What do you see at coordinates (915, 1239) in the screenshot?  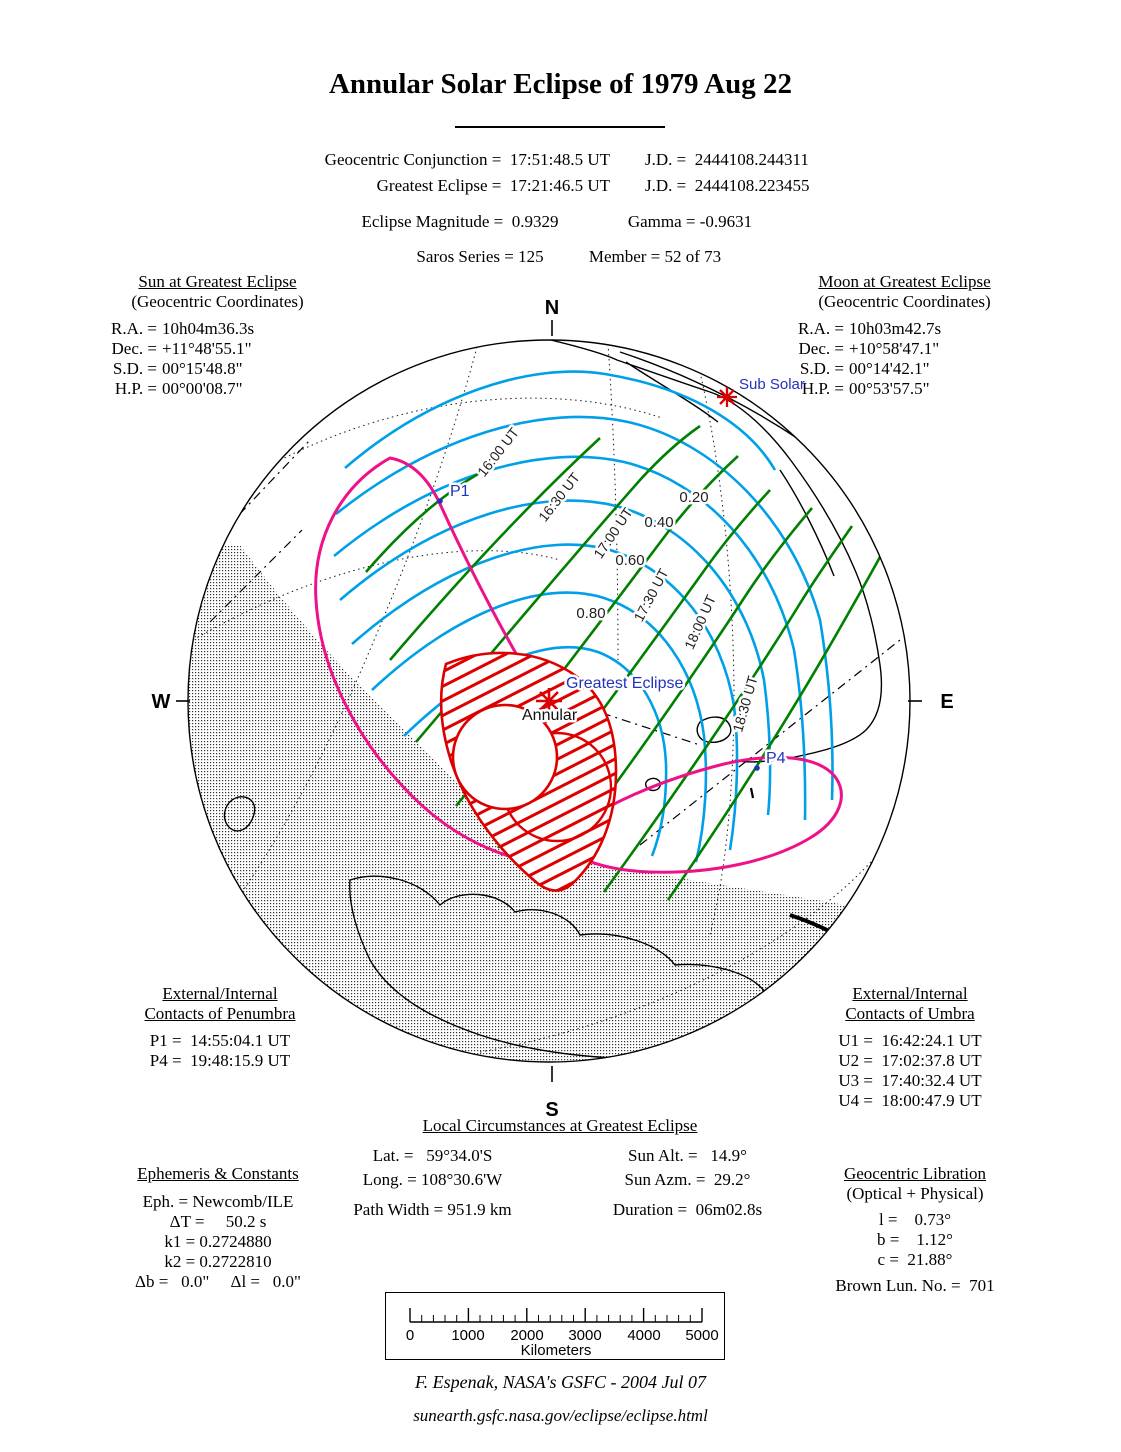 I see `libration-row: b = 1.12°` at bounding box center [915, 1239].